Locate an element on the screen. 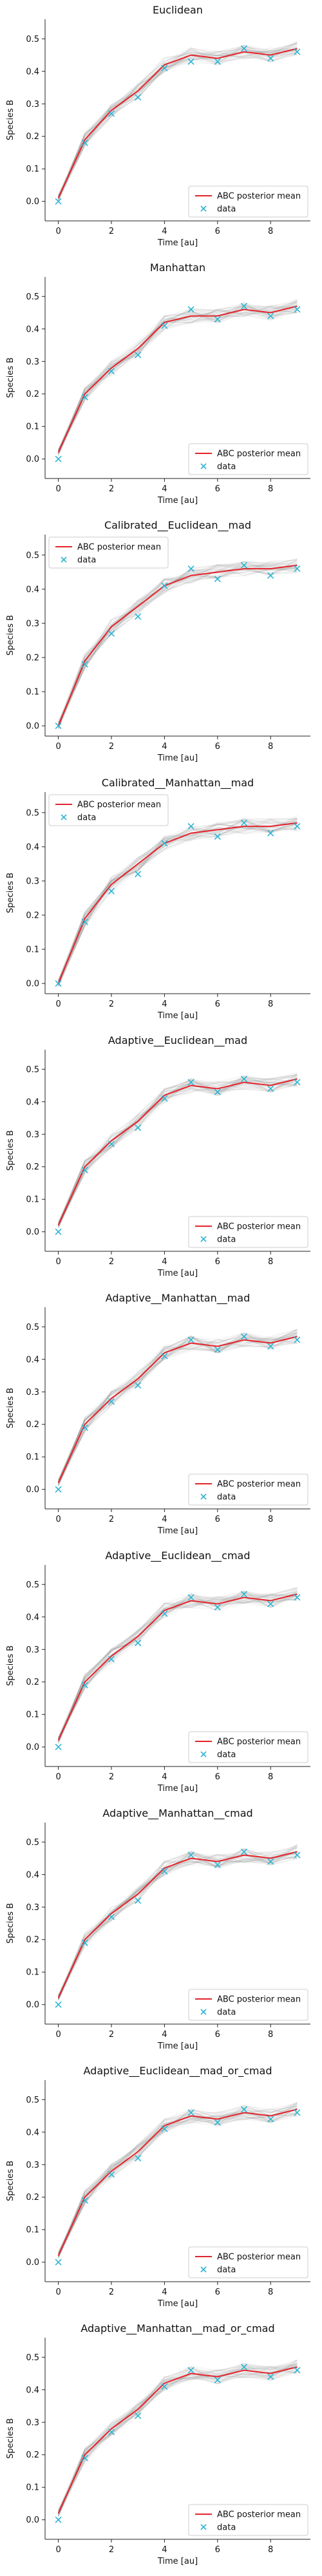 This screenshot has width=322, height=2576. legend-label: data is located at coordinates (226, 2270).